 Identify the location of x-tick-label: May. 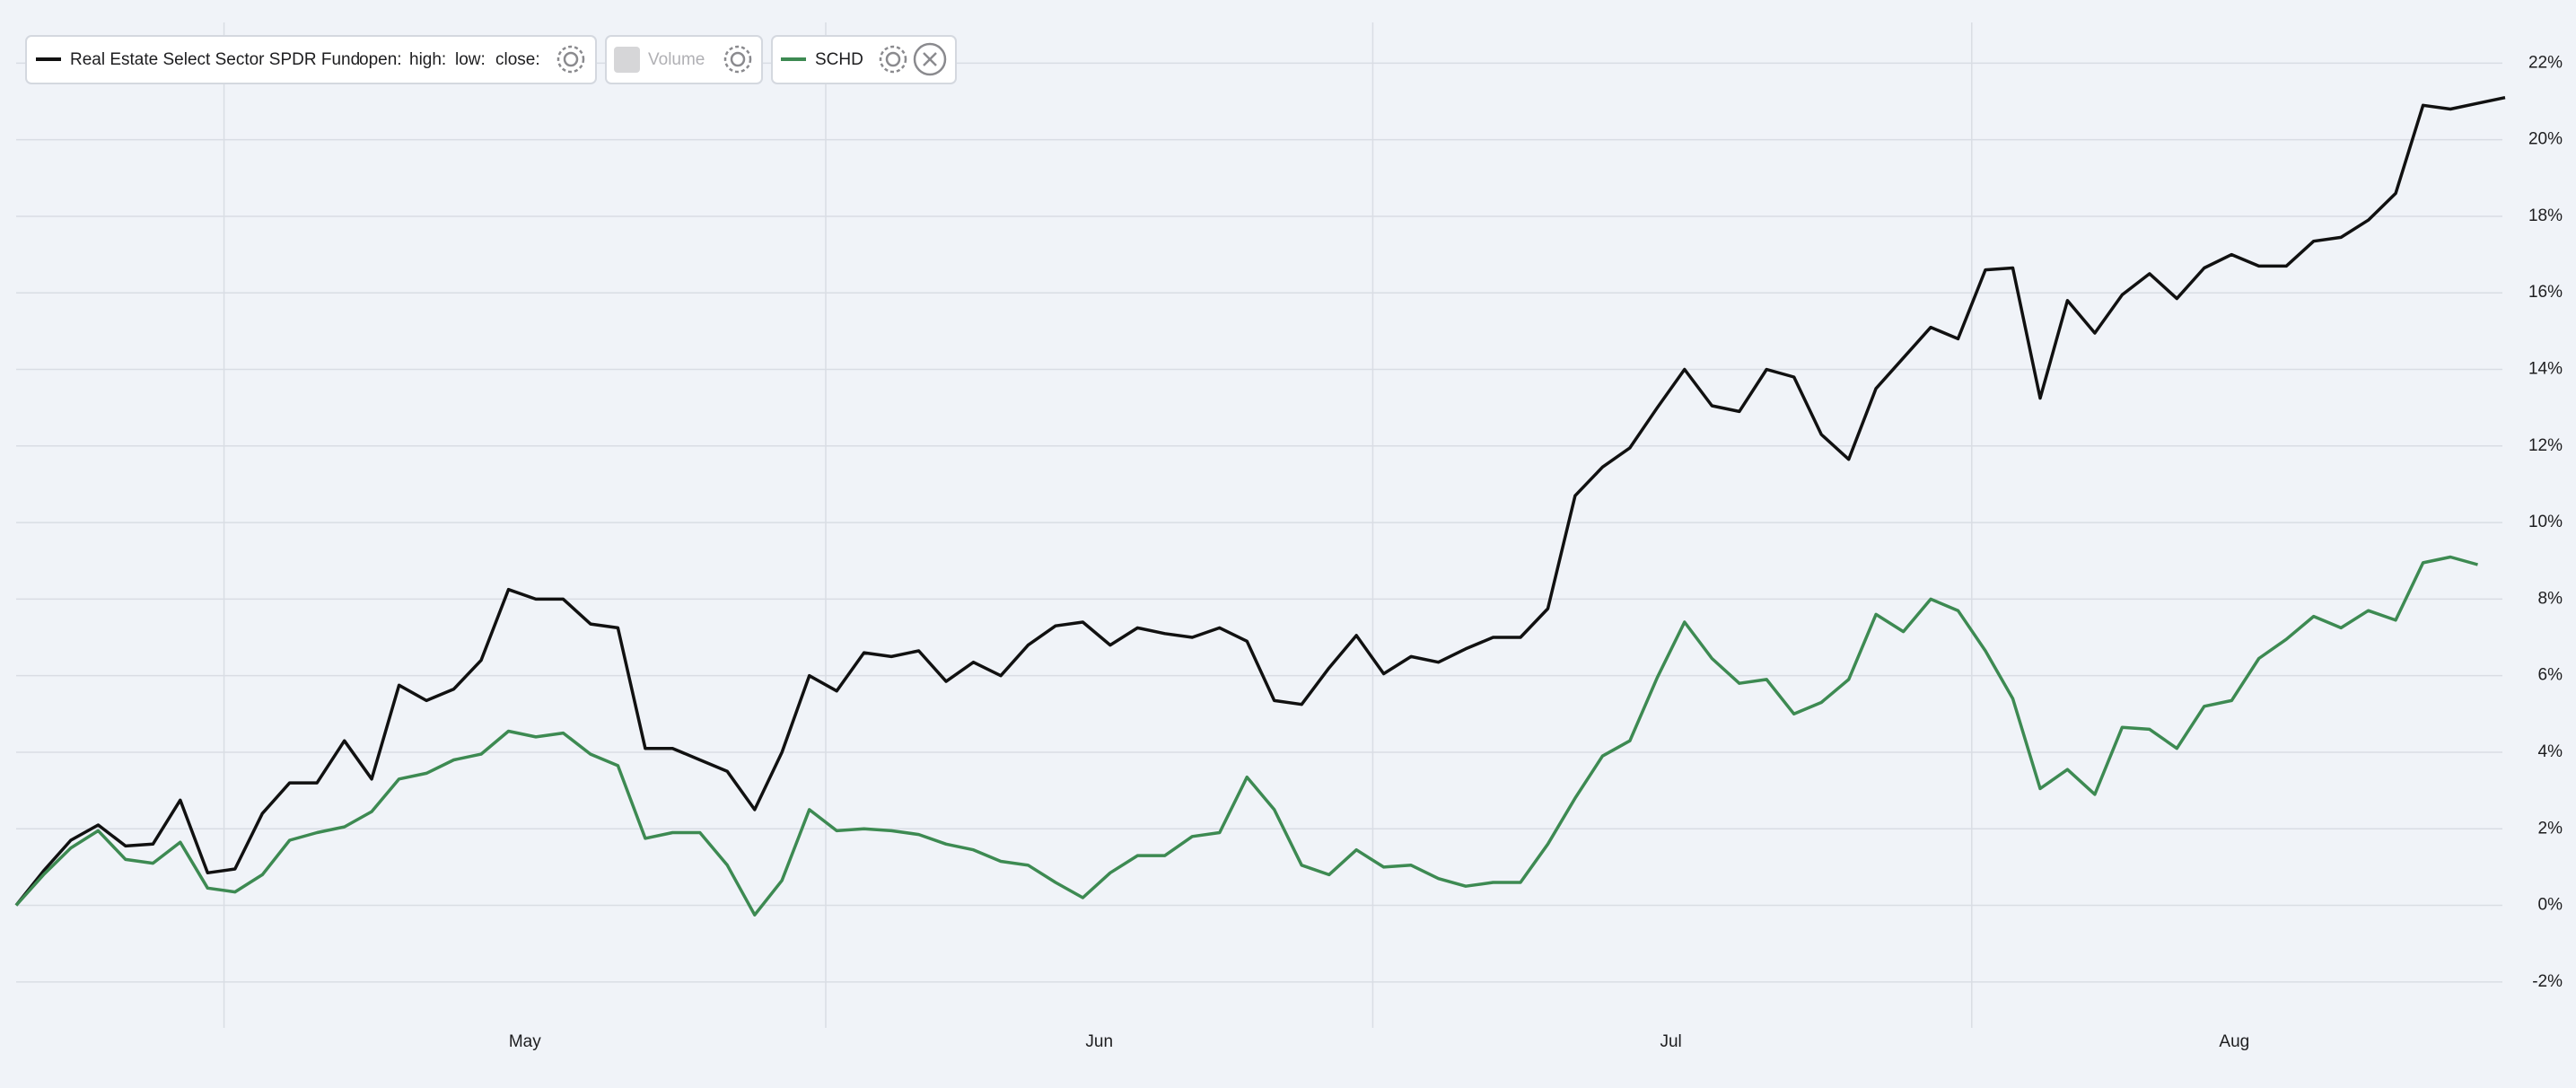
(525, 1041).